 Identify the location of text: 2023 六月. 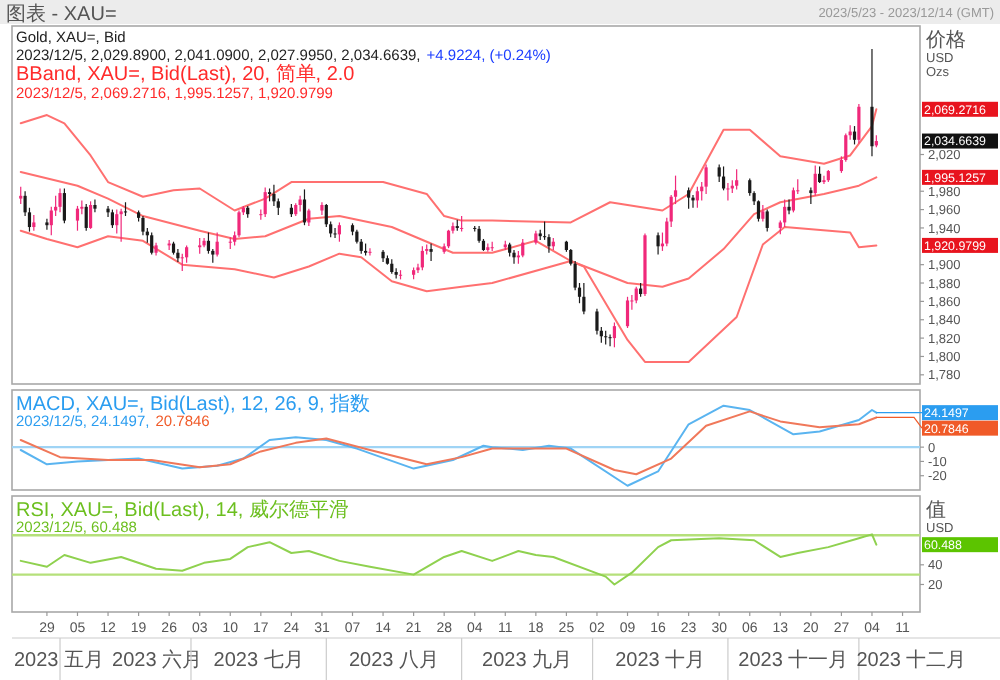
(157, 660).